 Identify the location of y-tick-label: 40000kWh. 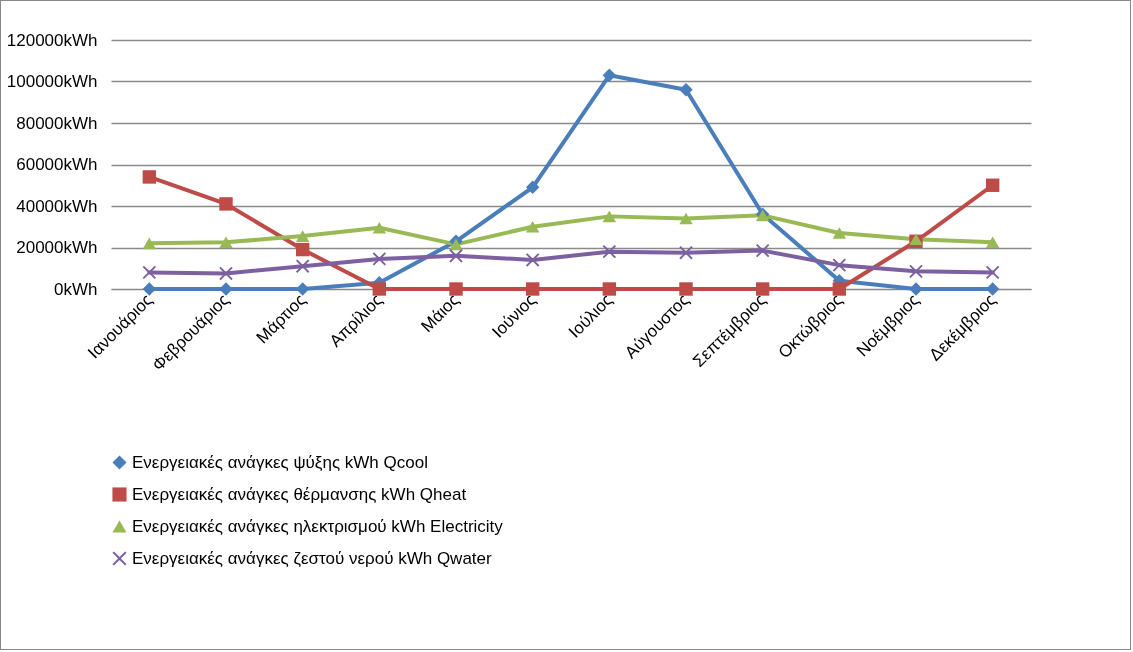
(57, 206).